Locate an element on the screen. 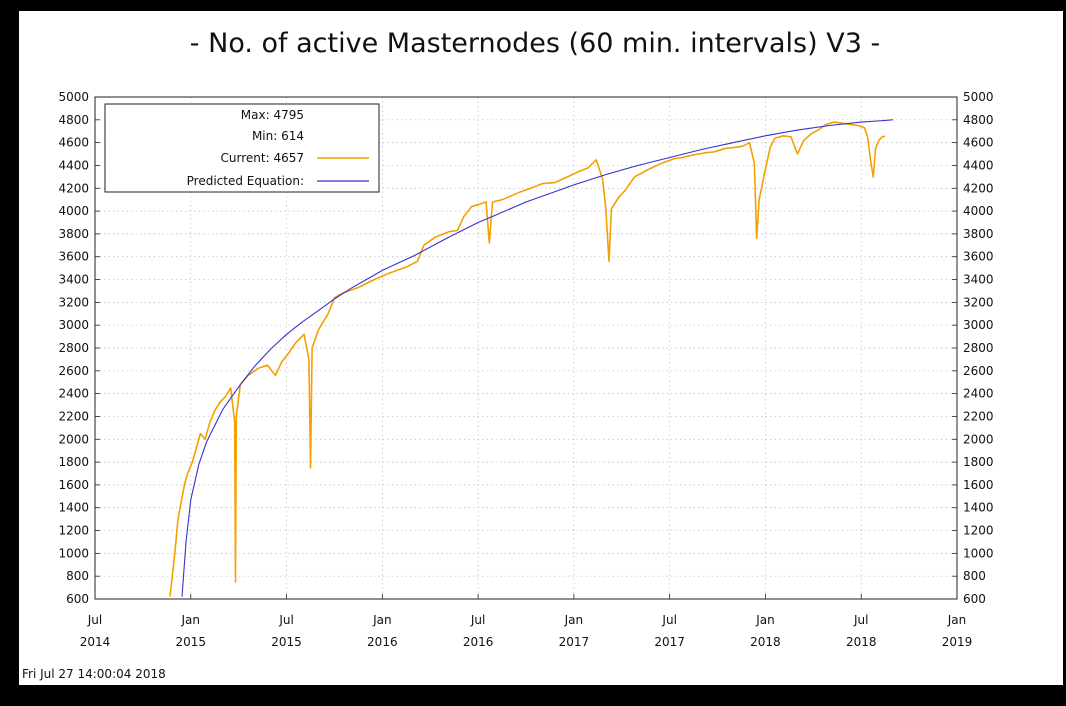  y-tick-label-right: 4200 is located at coordinates (978, 188).